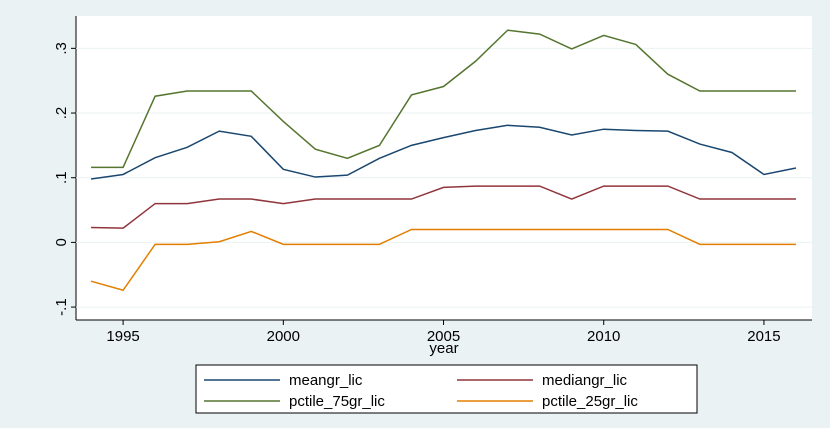 This screenshot has height=428, width=830. What do you see at coordinates (443, 348) in the screenshot?
I see `x-axis-title: year` at bounding box center [443, 348].